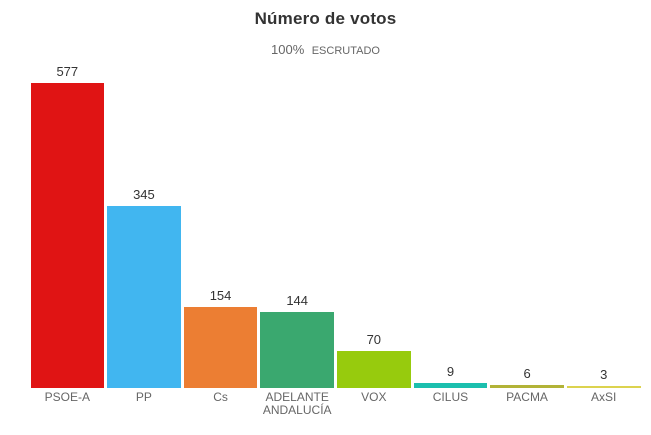 Image resolution: width=651 pixels, height=435 pixels. I want to click on x-label-pp: PP, so click(143, 397).